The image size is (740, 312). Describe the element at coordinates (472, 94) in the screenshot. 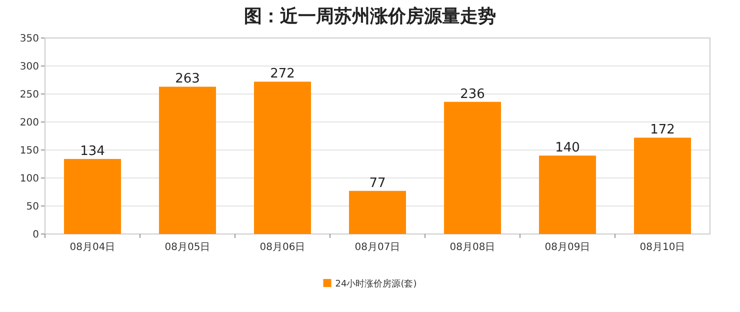

I see `data-label: 236` at that location.